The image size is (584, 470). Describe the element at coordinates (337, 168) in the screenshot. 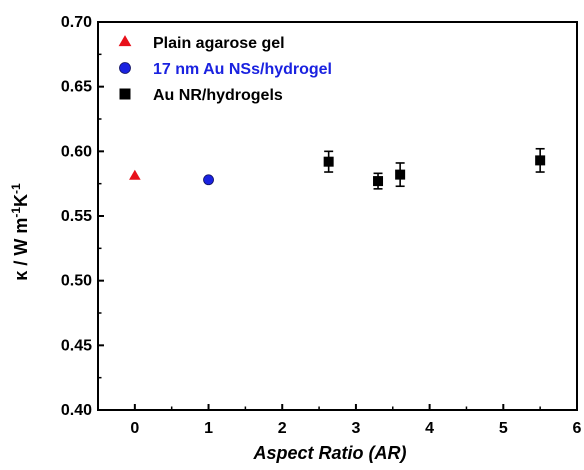

I see `data-marks` at that location.